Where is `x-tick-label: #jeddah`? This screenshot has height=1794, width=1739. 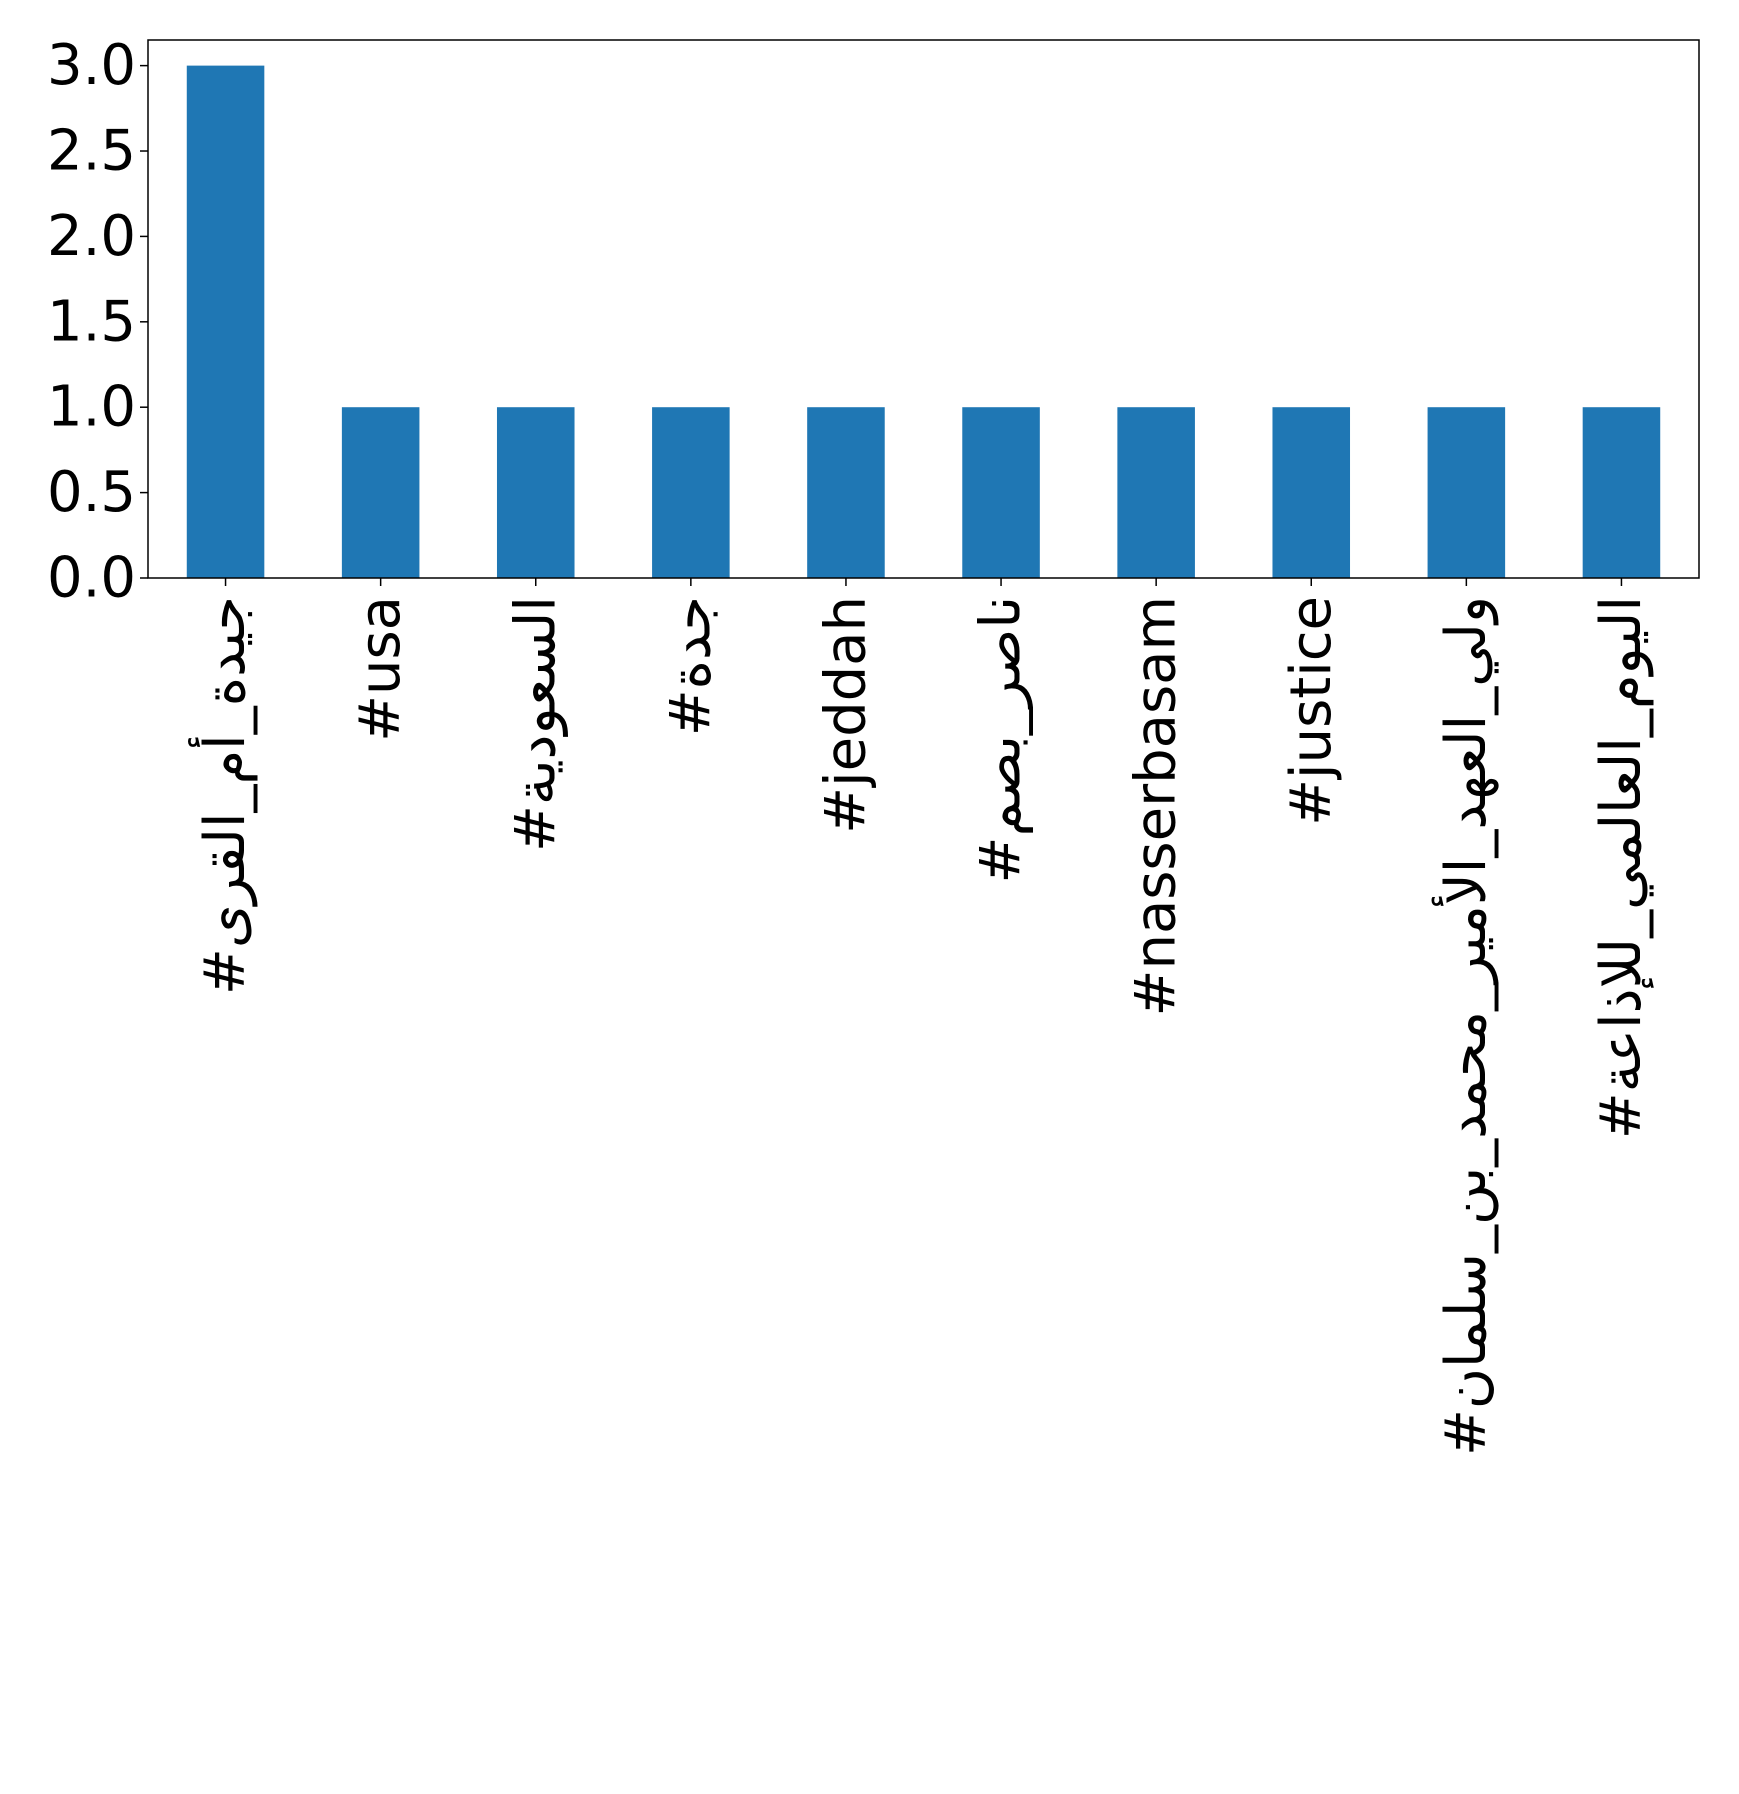
x-tick-label: #jeddah is located at coordinates (845, 715).